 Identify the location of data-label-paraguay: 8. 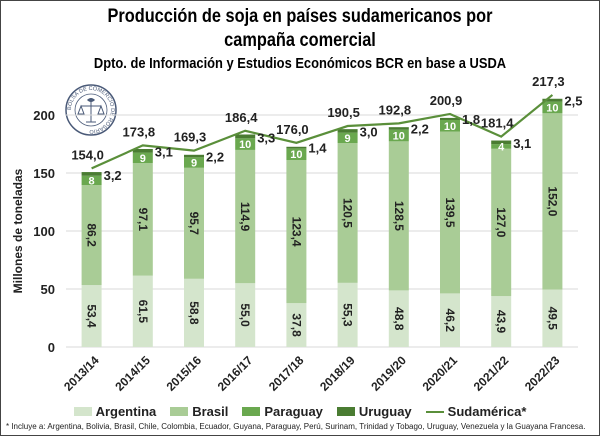
(92, 181).